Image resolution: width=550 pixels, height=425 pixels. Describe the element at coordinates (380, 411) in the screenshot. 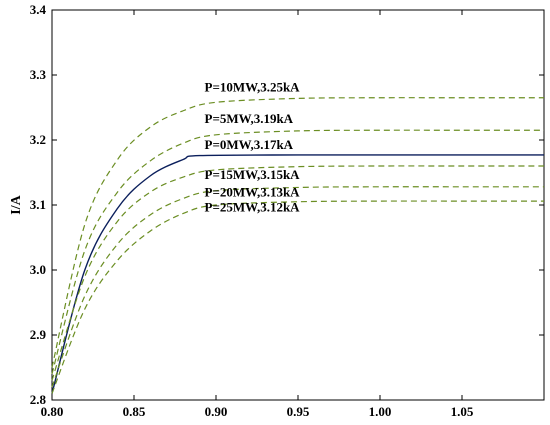

I see `x-tick-label: 1.00` at that location.